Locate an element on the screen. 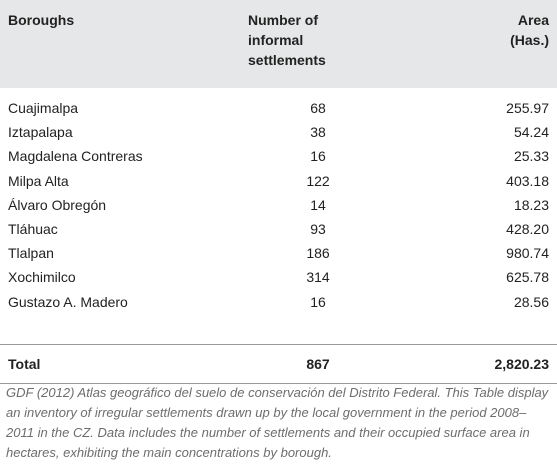 This screenshot has height=474, width=557. table-cell: 314 is located at coordinates (318, 277).